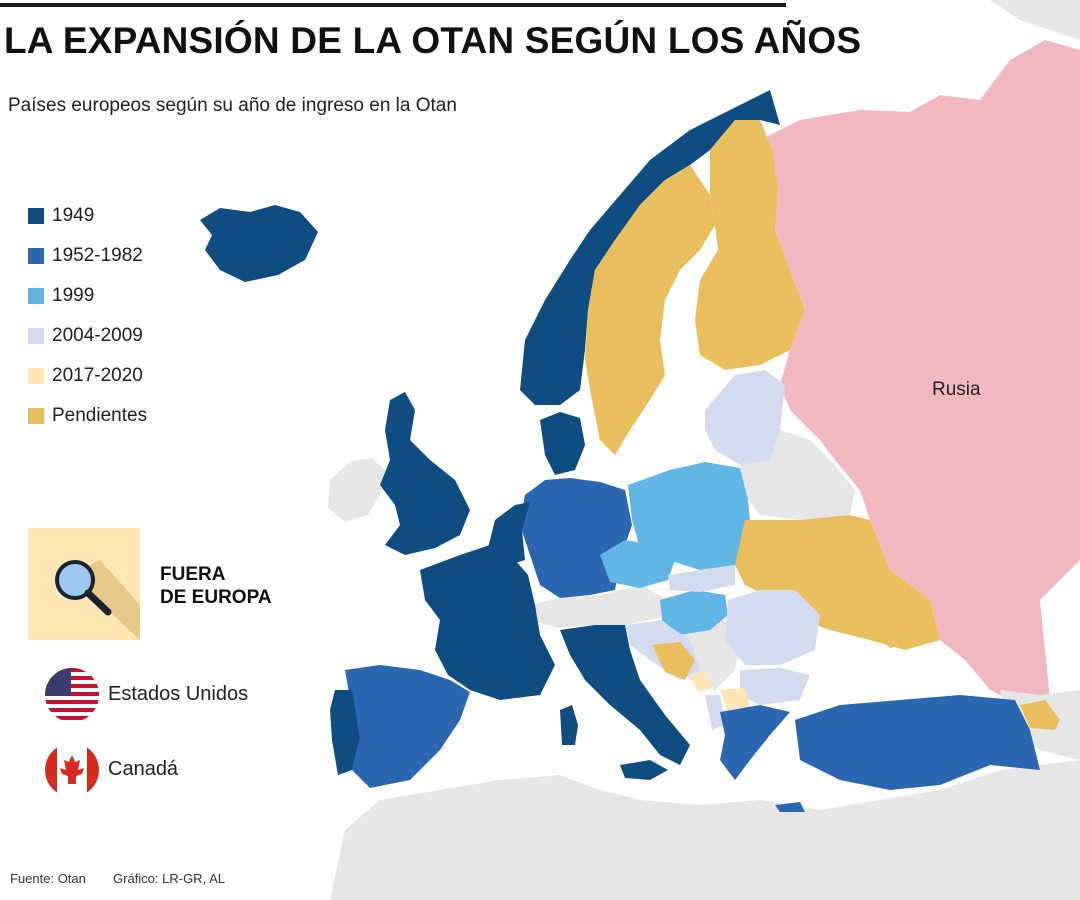 The image size is (1080, 900). Describe the element at coordinates (73, 295) in the screenshot. I see `legend-label: 1999` at that location.